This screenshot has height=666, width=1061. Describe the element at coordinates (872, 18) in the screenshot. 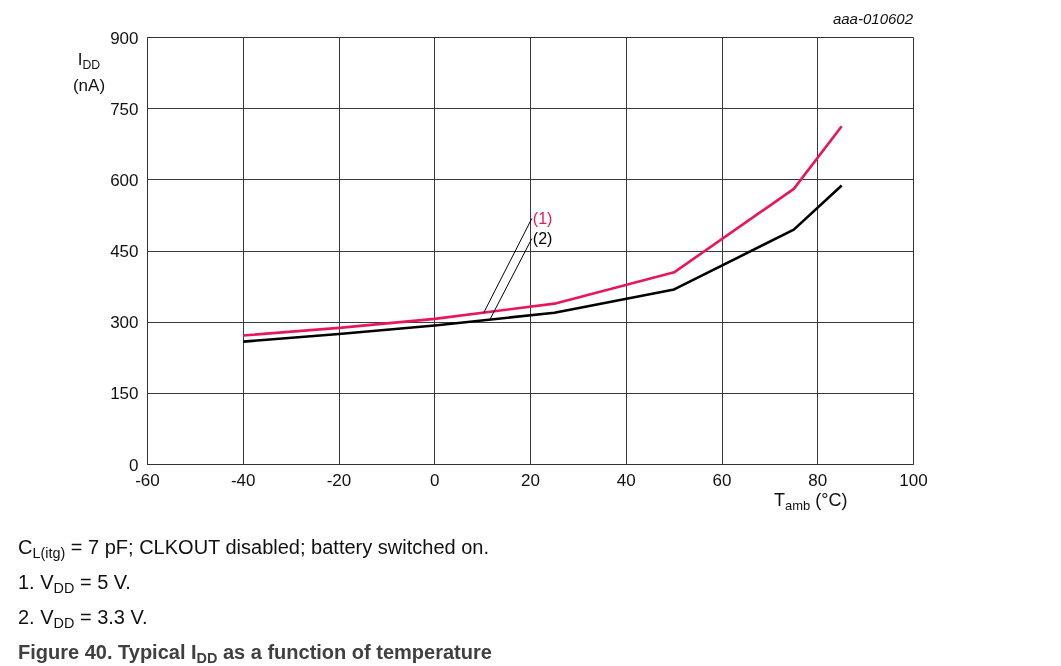

I see `text: aaa-010602` at that location.